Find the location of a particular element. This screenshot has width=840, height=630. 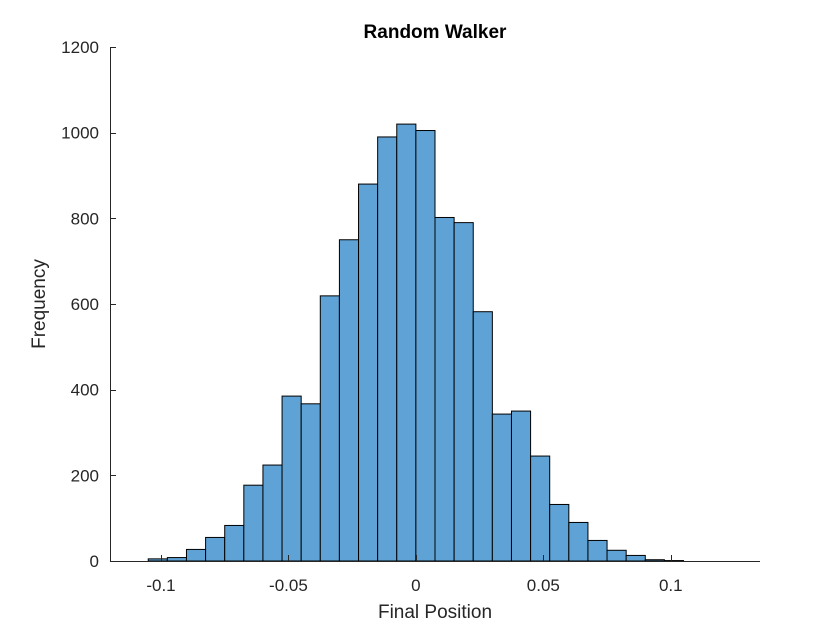

y-tick-label: 600 is located at coordinates (85, 304).